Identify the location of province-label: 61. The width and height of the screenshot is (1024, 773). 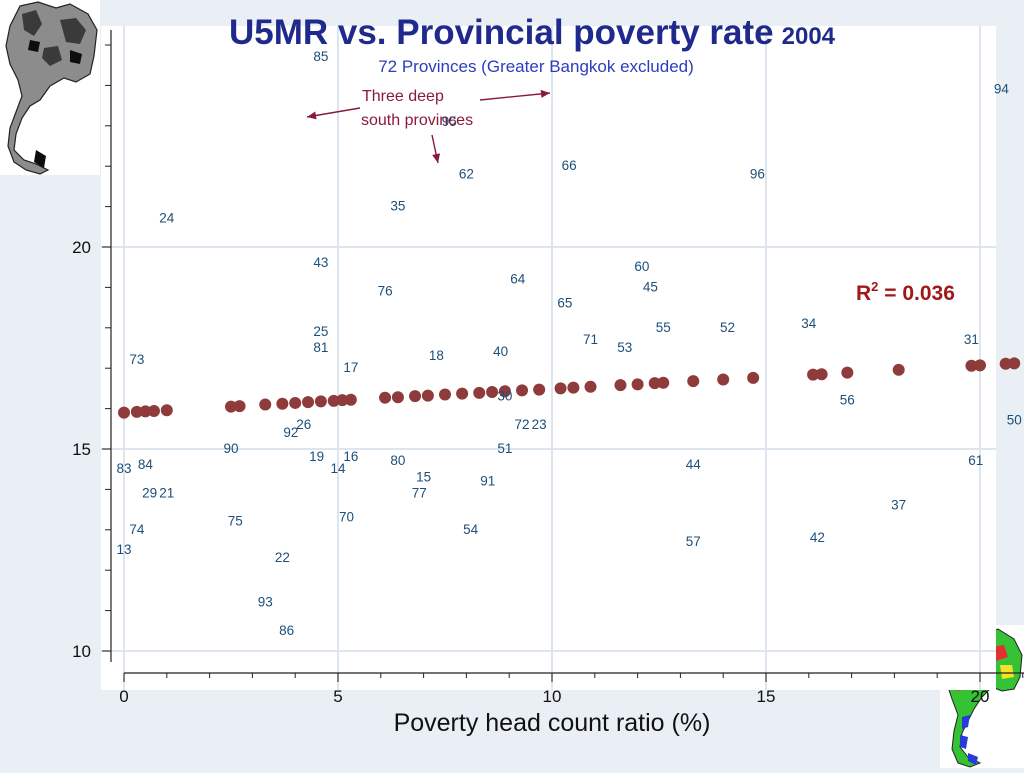
(975, 460).